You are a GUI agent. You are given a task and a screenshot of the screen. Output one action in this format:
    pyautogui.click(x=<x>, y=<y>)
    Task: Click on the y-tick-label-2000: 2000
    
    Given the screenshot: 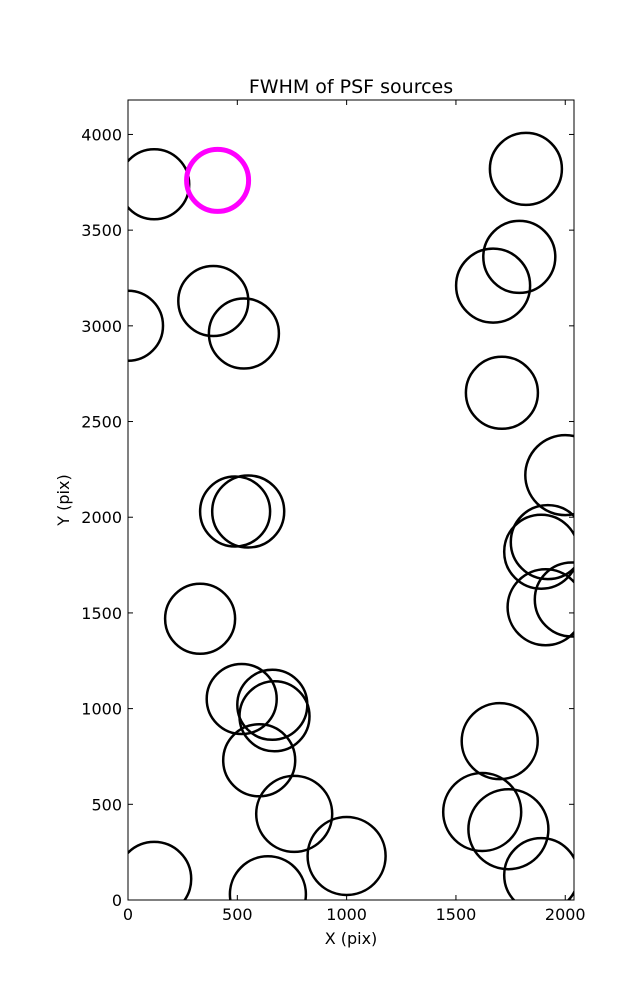 What is the action you would take?
    pyautogui.click(x=101, y=517)
    